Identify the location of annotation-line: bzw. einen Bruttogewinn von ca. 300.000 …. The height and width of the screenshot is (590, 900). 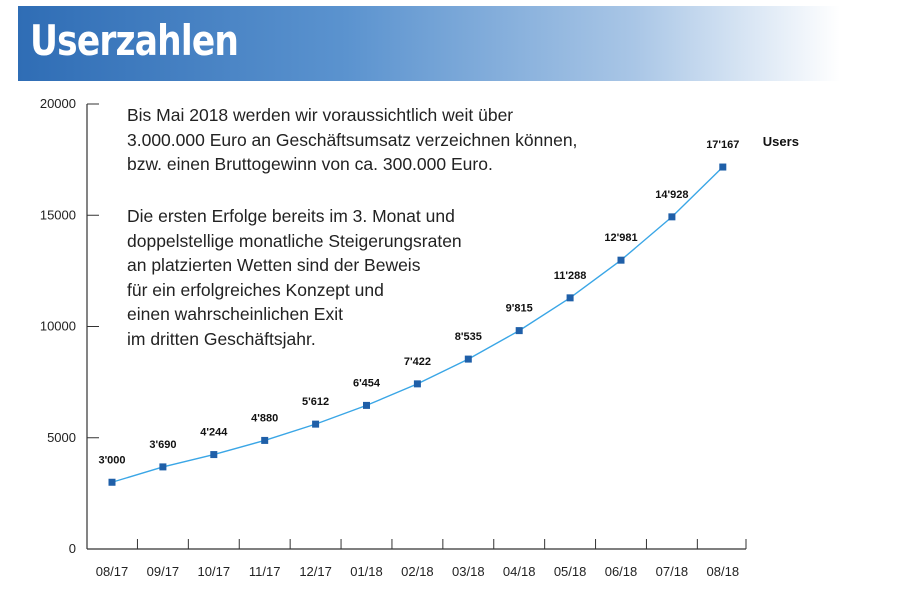
(310, 164).